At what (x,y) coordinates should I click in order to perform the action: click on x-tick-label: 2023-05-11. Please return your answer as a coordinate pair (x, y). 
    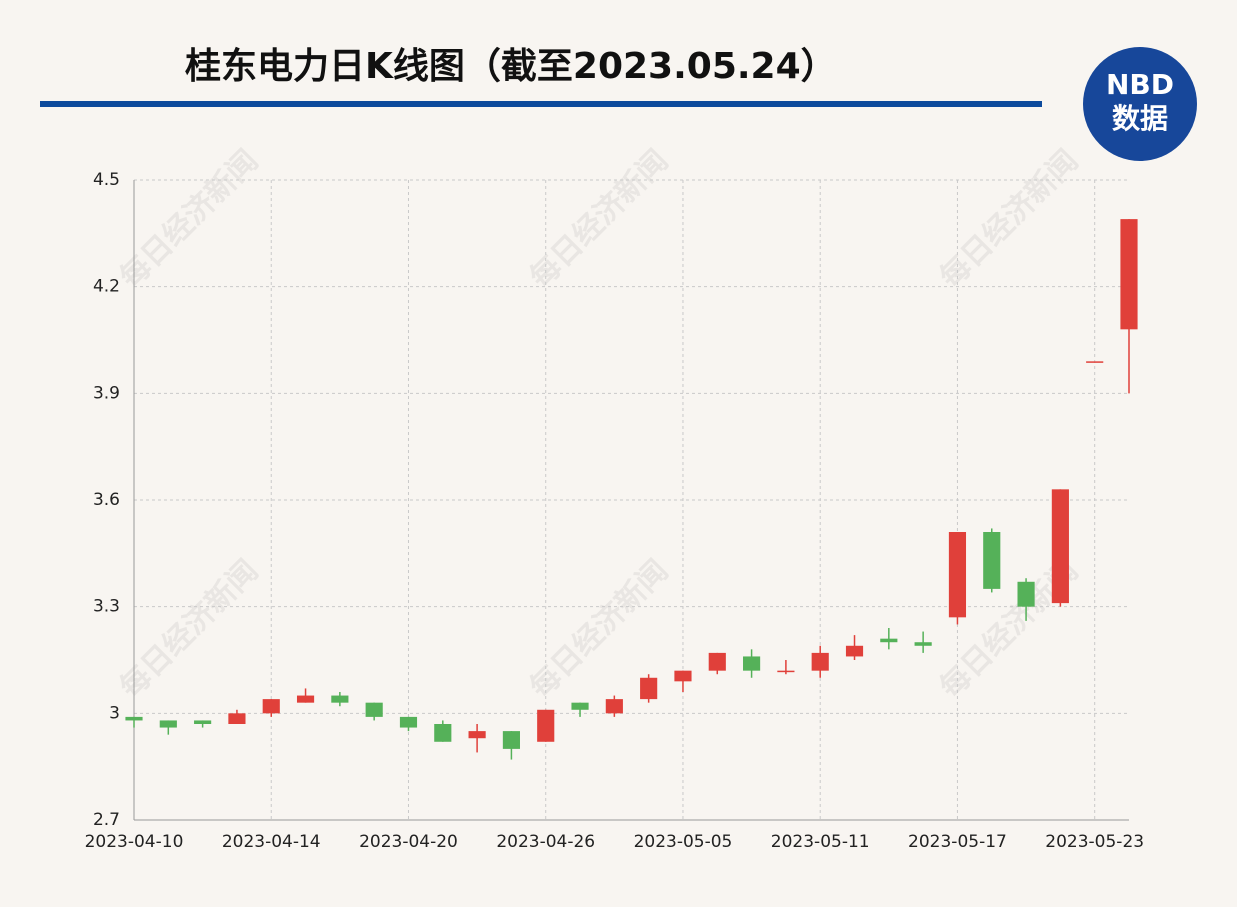
    Looking at the image, I should click on (820, 842).